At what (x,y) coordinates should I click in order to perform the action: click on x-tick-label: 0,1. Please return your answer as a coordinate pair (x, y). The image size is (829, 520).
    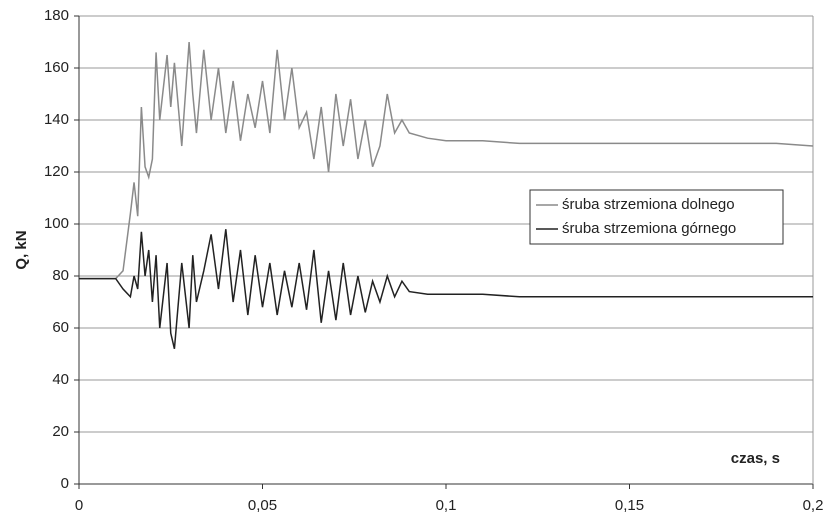
    Looking at the image, I should click on (446, 505).